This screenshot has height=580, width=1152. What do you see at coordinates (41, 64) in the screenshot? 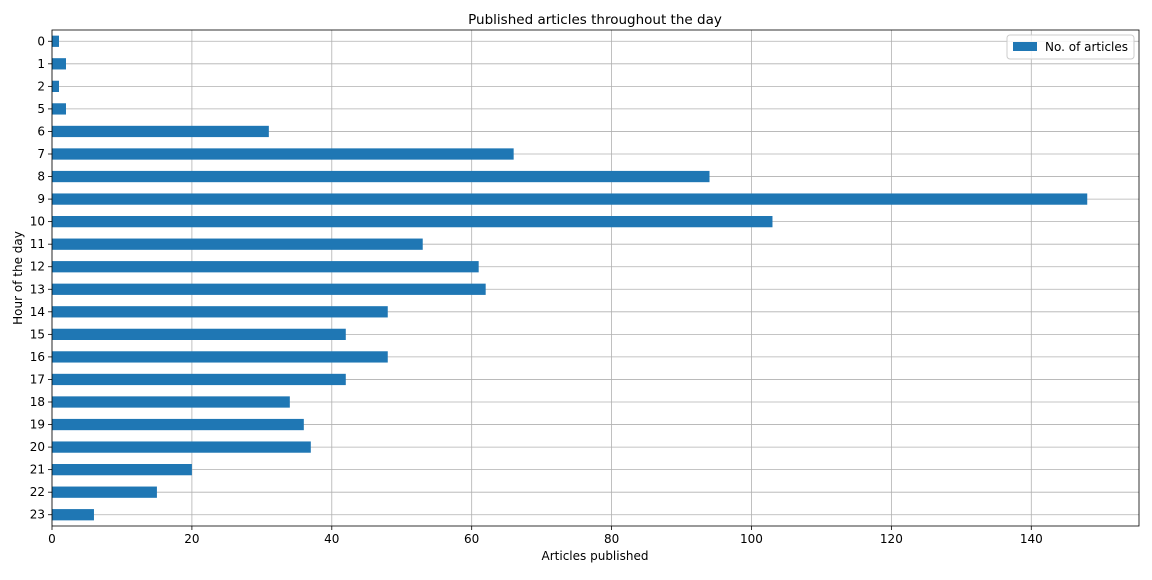
I see `y-tick-label: 1` at bounding box center [41, 64].